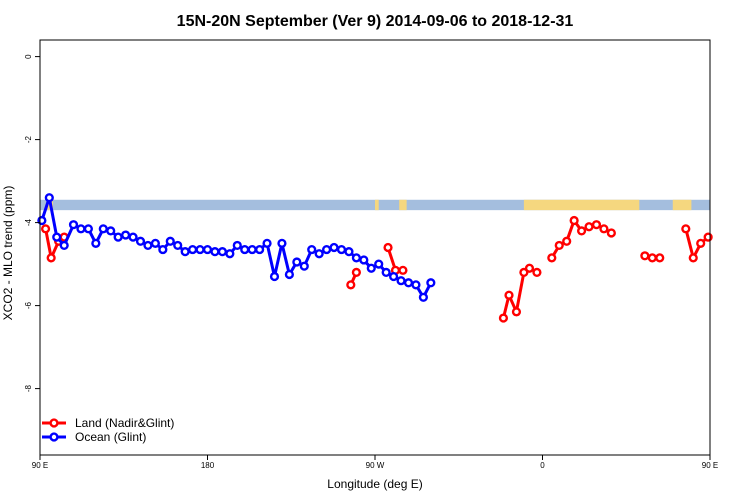 The height and width of the screenshot is (500, 750). What do you see at coordinates (28, 305) in the screenshot?
I see `y-tick-label: -6` at bounding box center [28, 305].